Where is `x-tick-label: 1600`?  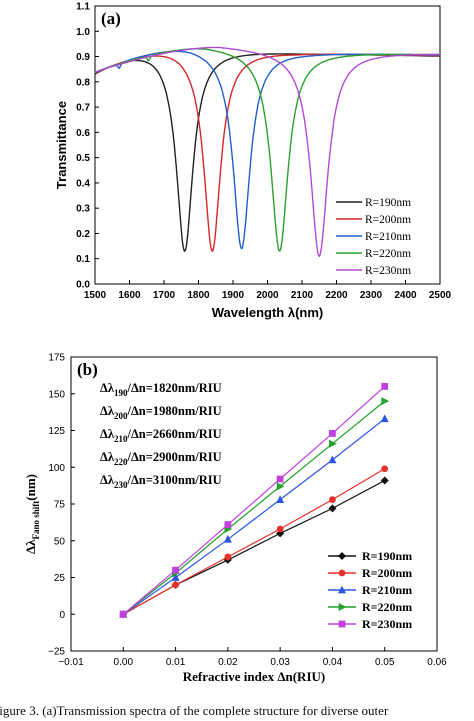
x-tick-label: 1600 is located at coordinates (129, 295).